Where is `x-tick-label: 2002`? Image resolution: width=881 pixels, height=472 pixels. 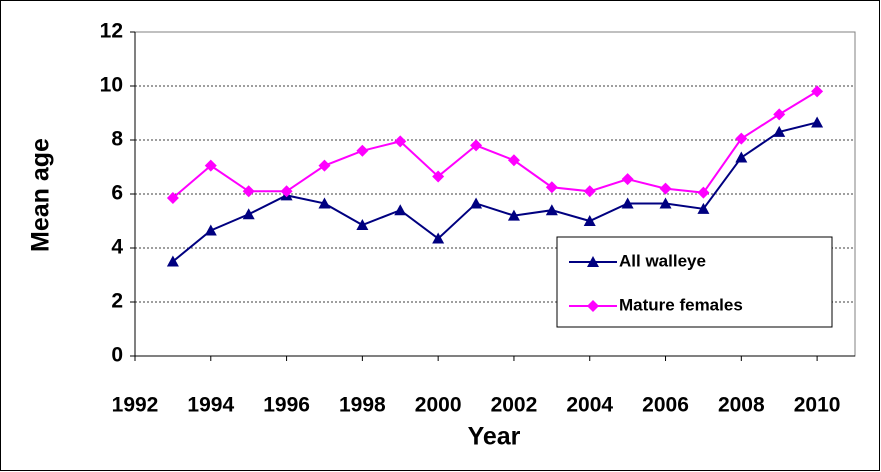 x-tick-label: 2002 is located at coordinates (514, 405).